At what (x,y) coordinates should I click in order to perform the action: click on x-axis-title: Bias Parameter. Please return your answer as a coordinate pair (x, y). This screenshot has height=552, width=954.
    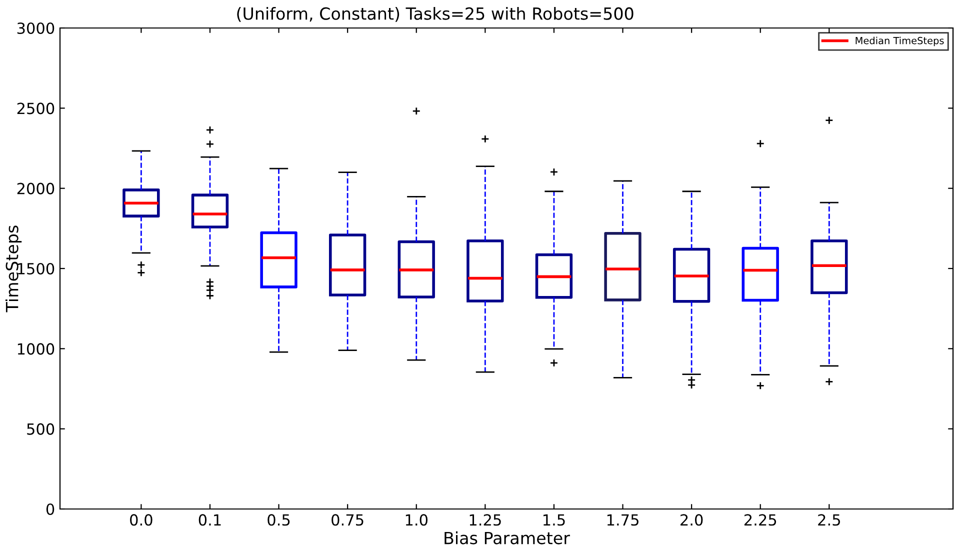
    Looking at the image, I should click on (507, 537).